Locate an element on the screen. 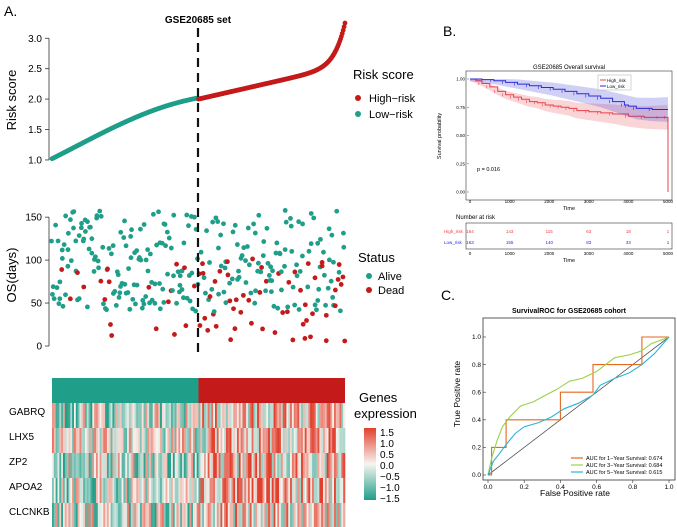  risk-table-row-label: Low_risk is located at coordinates (453, 242).